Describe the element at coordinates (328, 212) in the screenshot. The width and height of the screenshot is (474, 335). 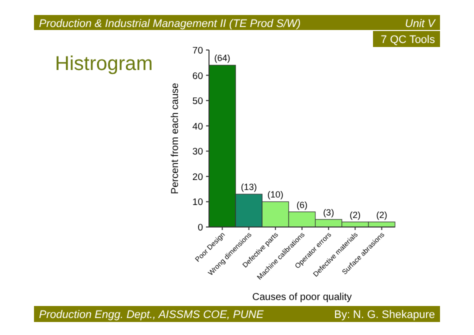
I see `data-label: (3)` at that location.